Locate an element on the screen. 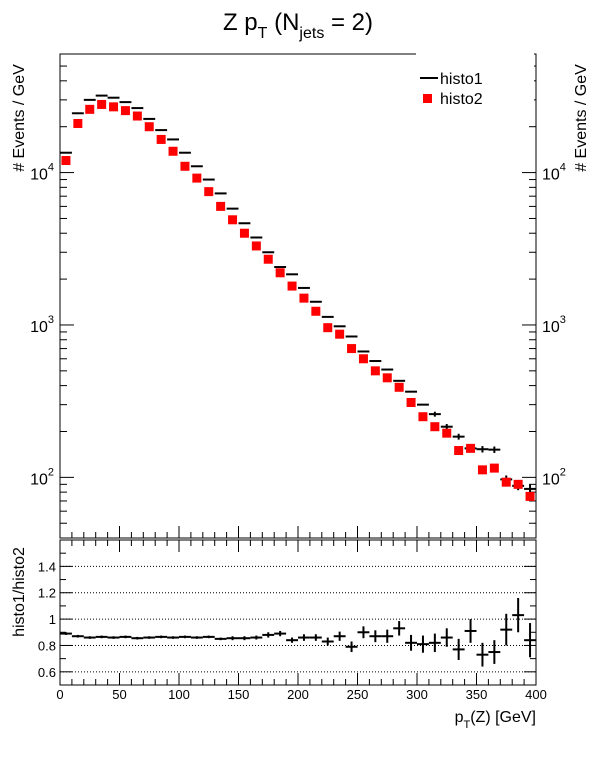 The height and width of the screenshot is (772, 596). ratio-ytick-label: 1 is located at coordinates (52, 619).